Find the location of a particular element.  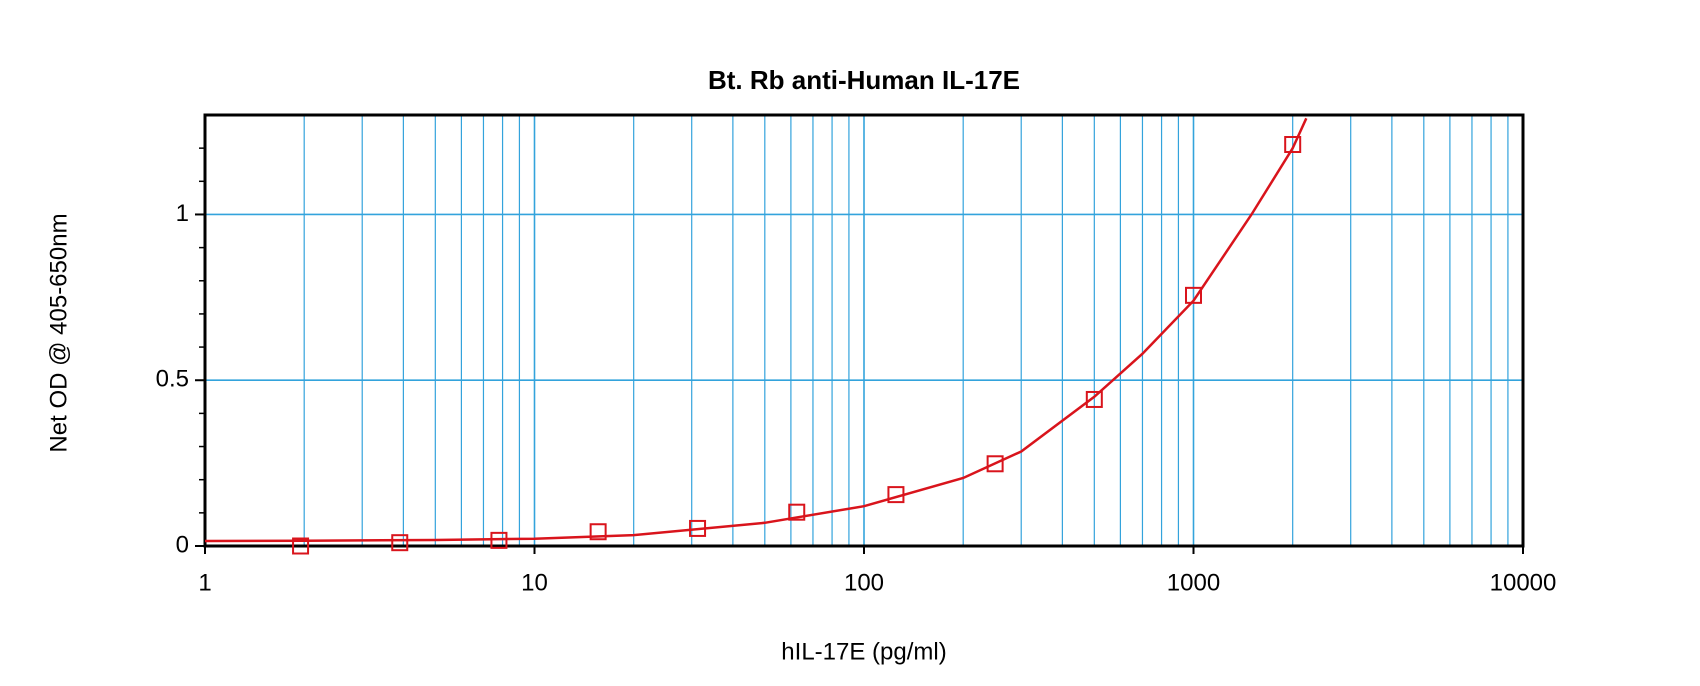

x-axis-label: hIL-17E (pg/ml) is located at coordinates (863, 651).